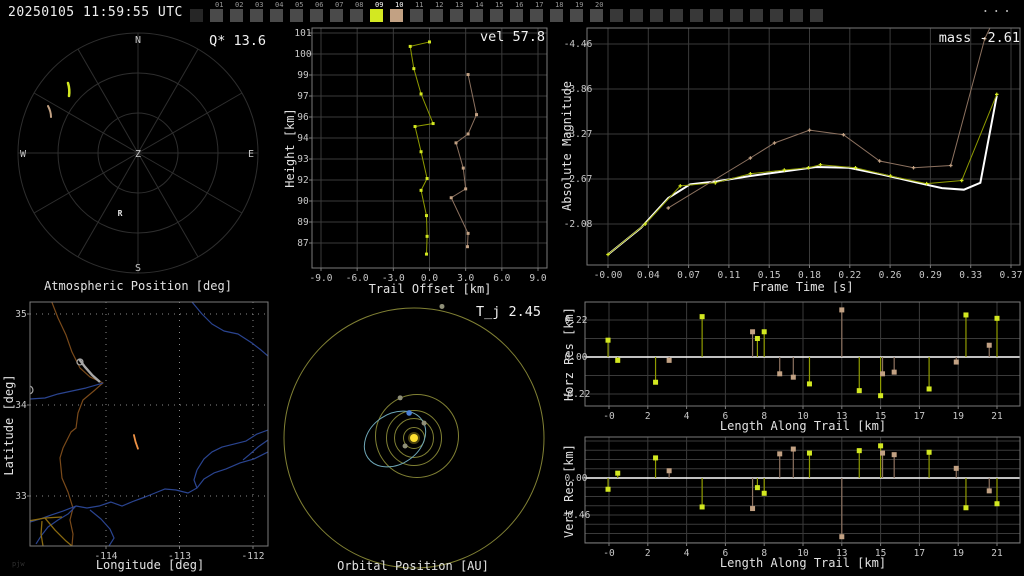 This screenshot has width=1024, height=576. I want to click on svg-text: 6, so click(726, 553).